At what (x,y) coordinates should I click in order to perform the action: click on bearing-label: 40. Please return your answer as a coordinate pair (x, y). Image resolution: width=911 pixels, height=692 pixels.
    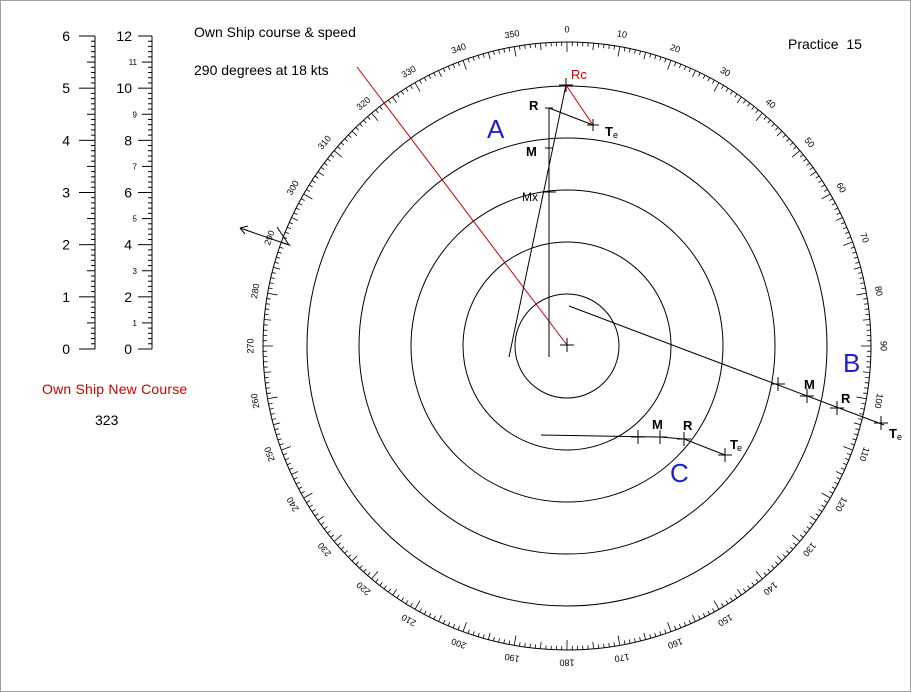
    Looking at the image, I should click on (770, 103).